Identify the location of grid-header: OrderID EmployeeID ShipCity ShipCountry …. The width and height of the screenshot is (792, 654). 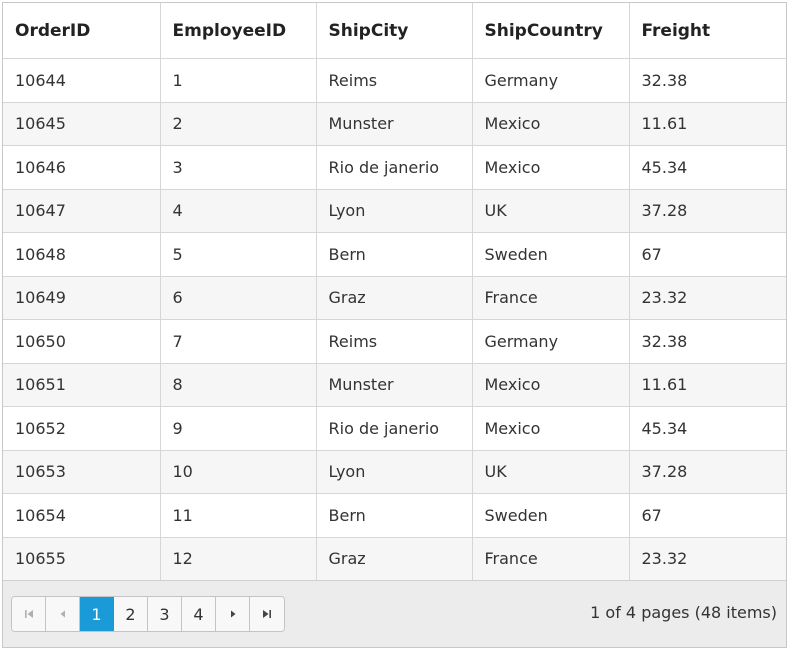
(394, 31).